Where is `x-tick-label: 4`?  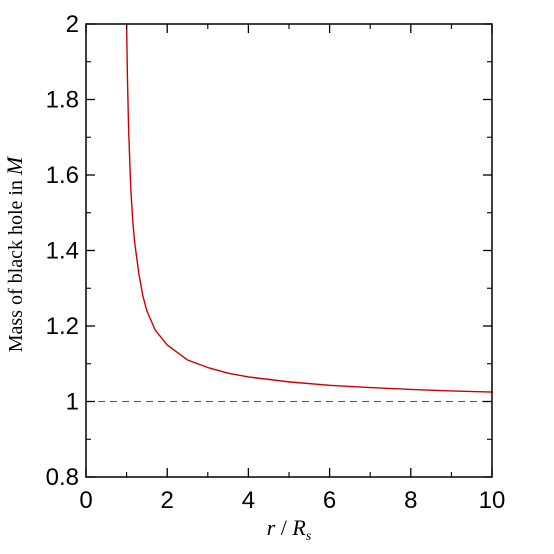
x-tick-label: 4 is located at coordinates (248, 500).